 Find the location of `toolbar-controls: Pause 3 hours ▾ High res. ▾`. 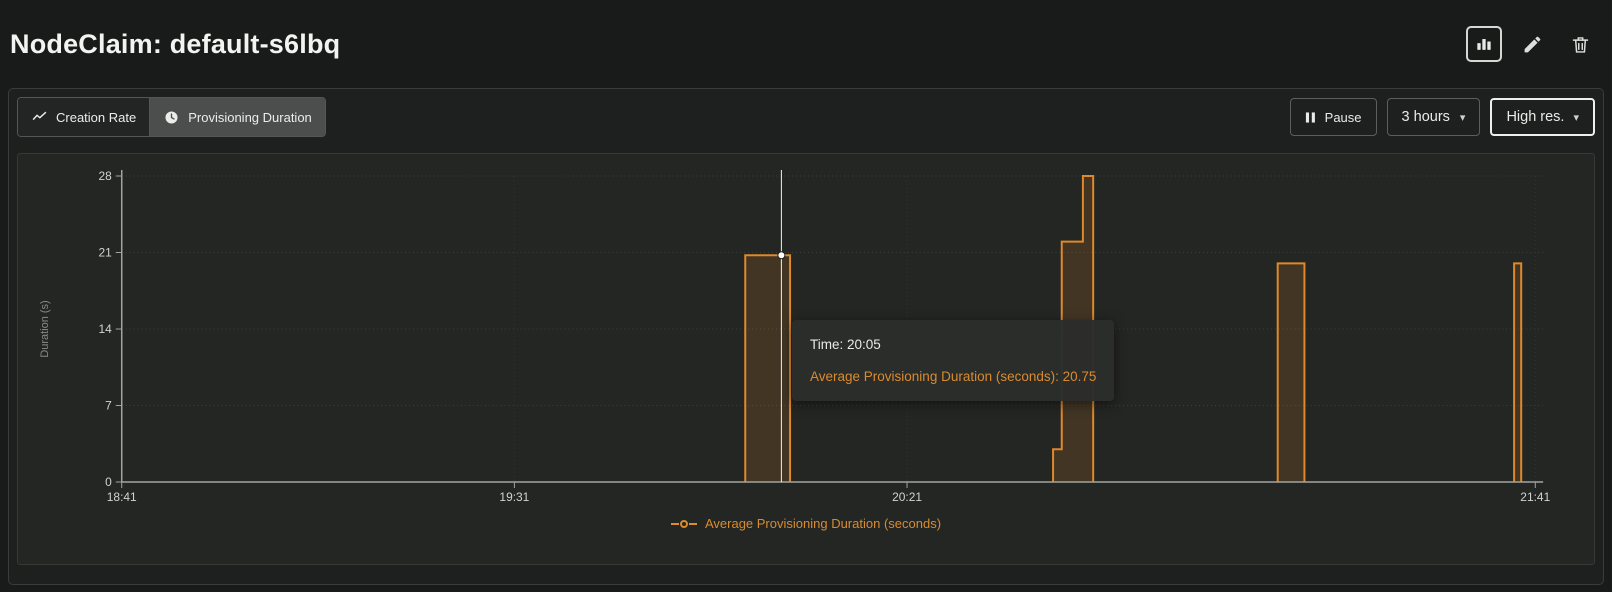

toolbar-controls: Pause 3 hours ▾ High res. ▾ is located at coordinates (1442, 117).